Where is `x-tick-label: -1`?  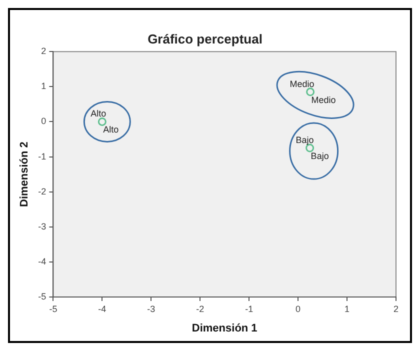 x-tick-label: -1 is located at coordinates (249, 309).